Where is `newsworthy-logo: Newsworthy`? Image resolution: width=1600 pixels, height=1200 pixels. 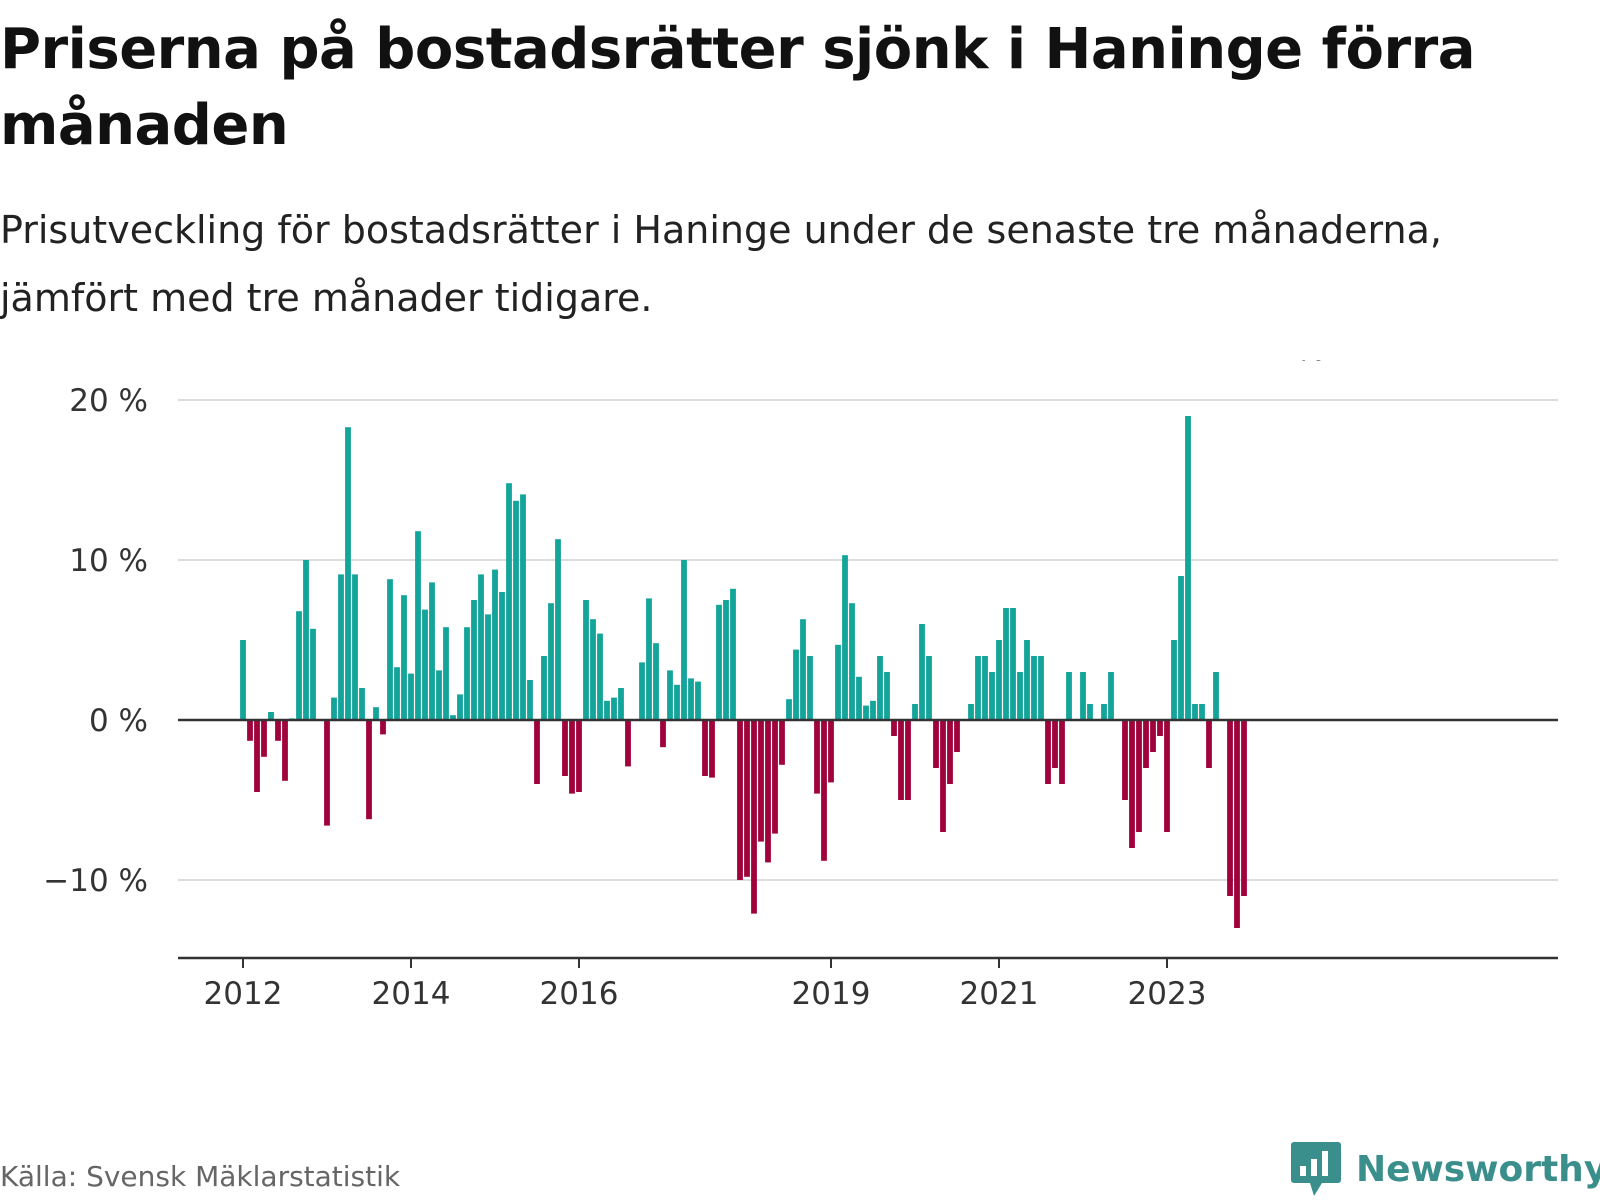
newsworthy-logo: Newsworthy is located at coordinates (1445, 1169).